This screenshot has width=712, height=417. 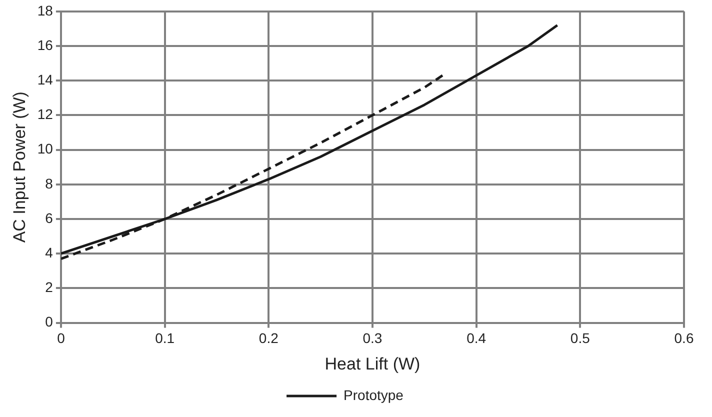 I want to click on y-axis-title: AC Input Power (W), so click(x=19, y=167).